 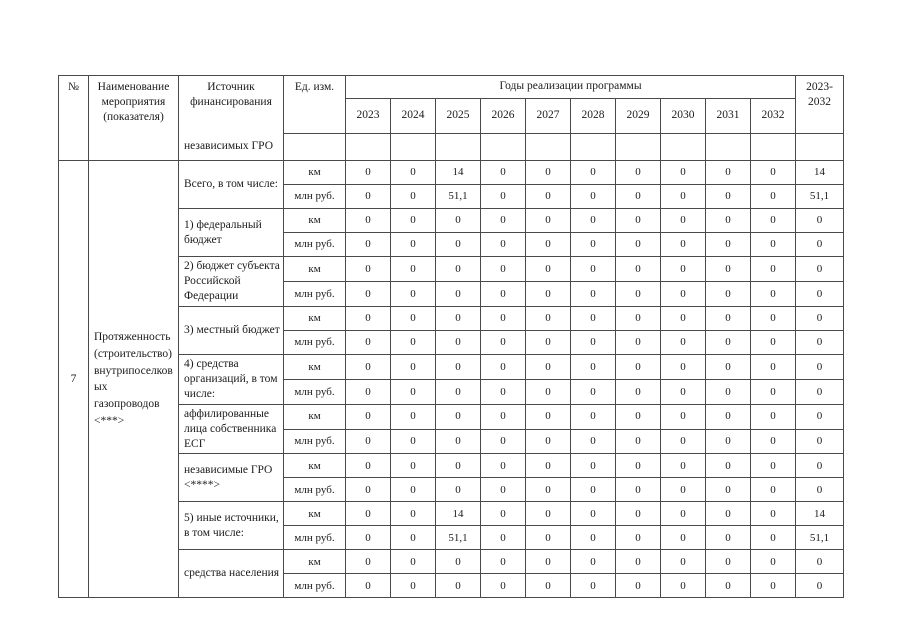 I want to click on continuation-row, so click(x=452, y=147).